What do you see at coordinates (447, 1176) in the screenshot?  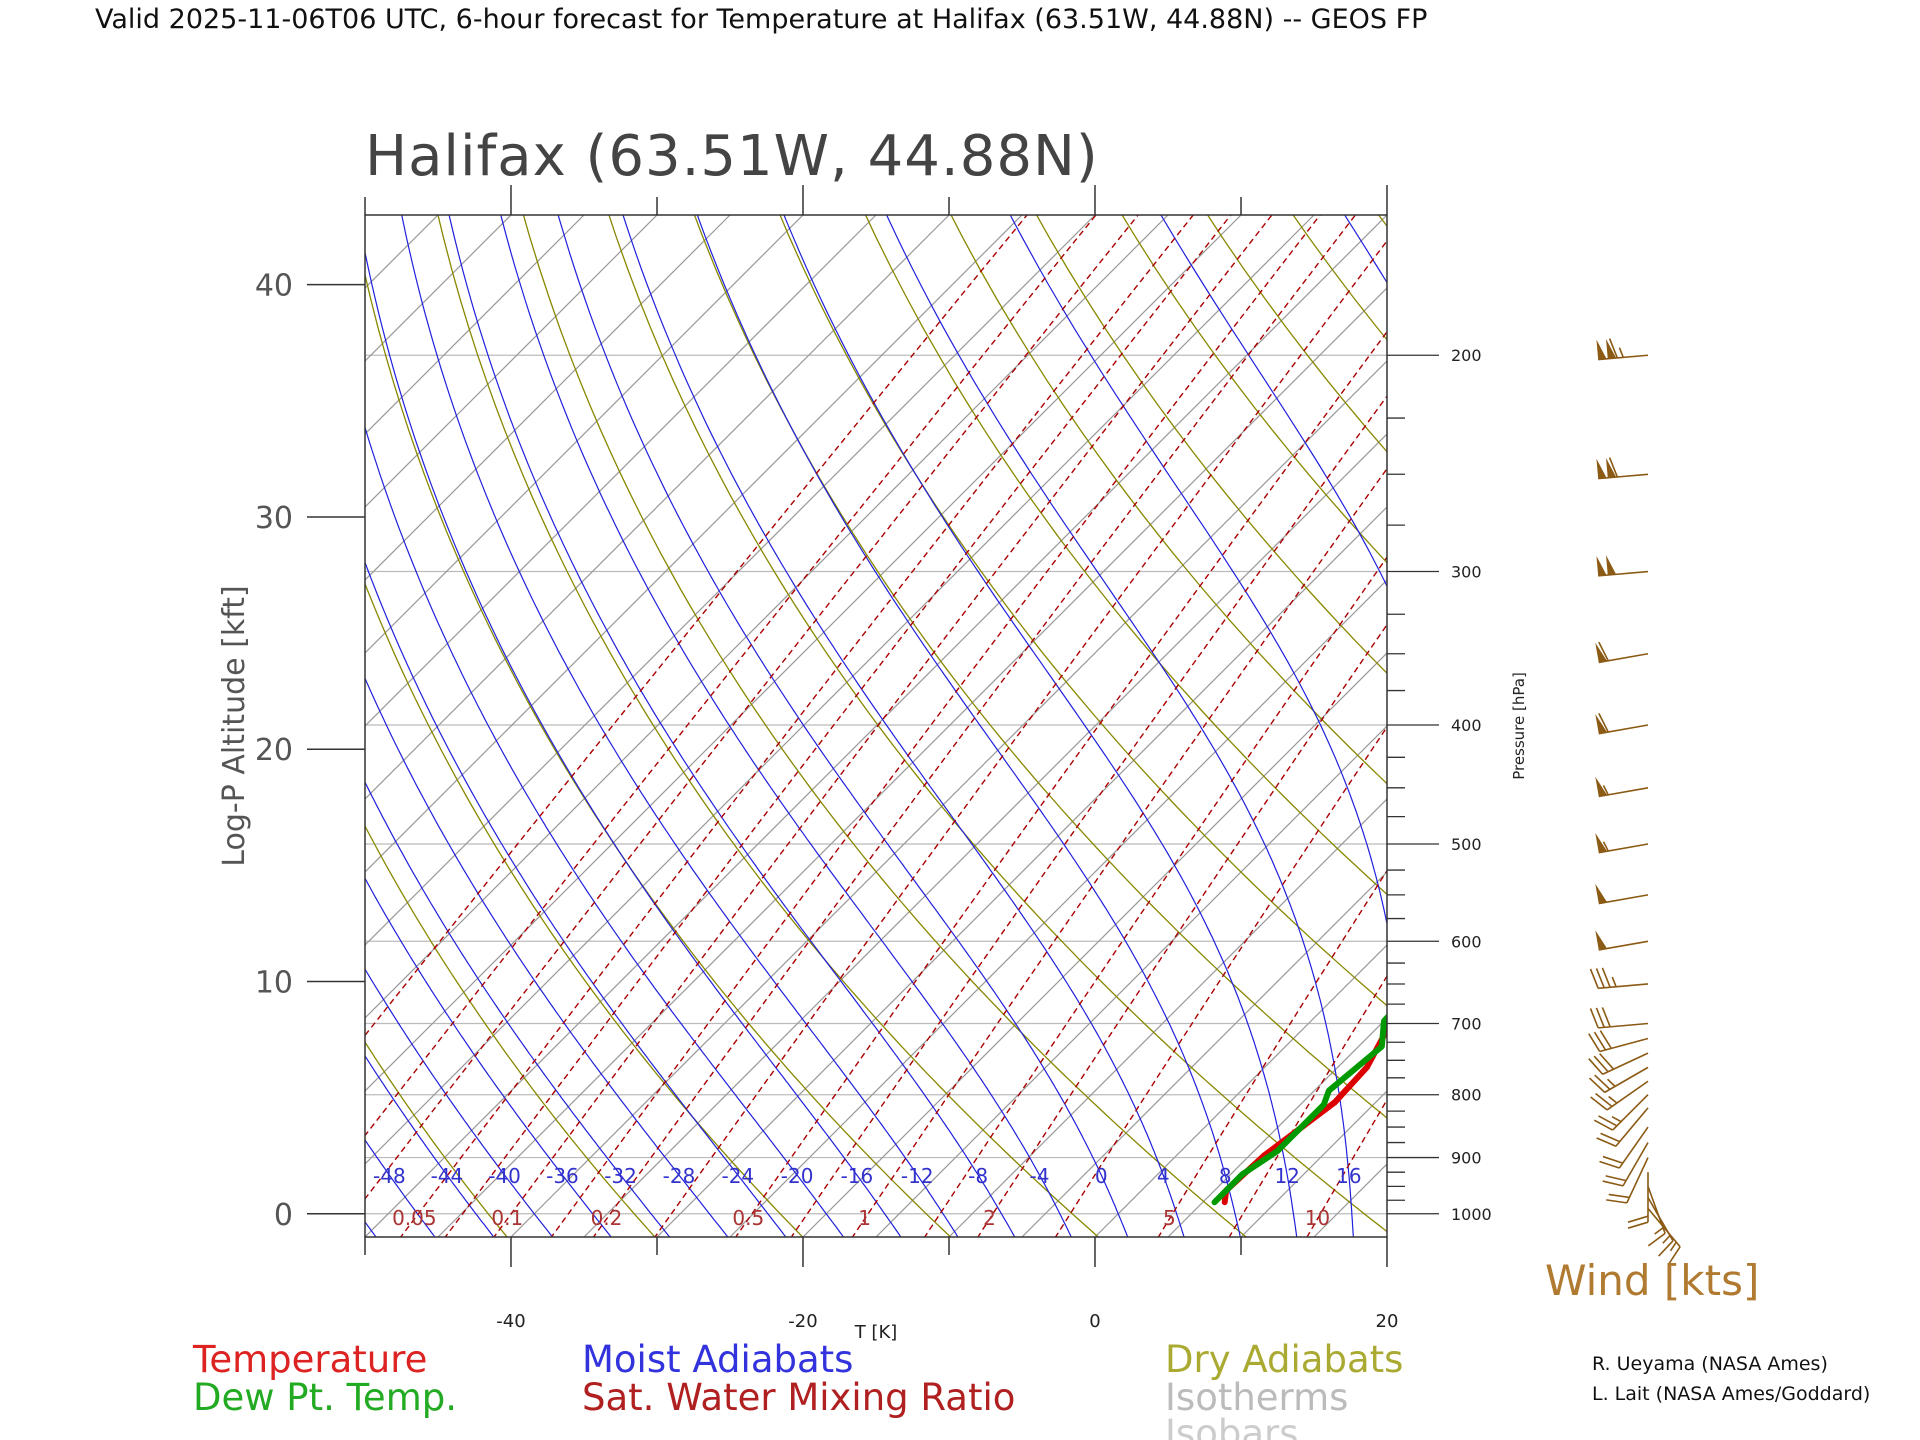 I see `moist-adiabat-label: -44` at bounding box center [447, 1176].